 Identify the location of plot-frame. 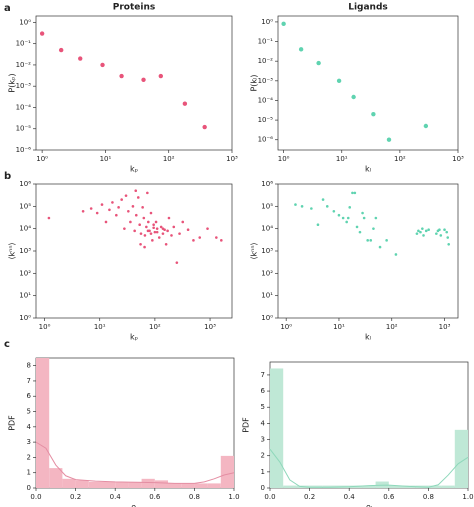
(368, 251).